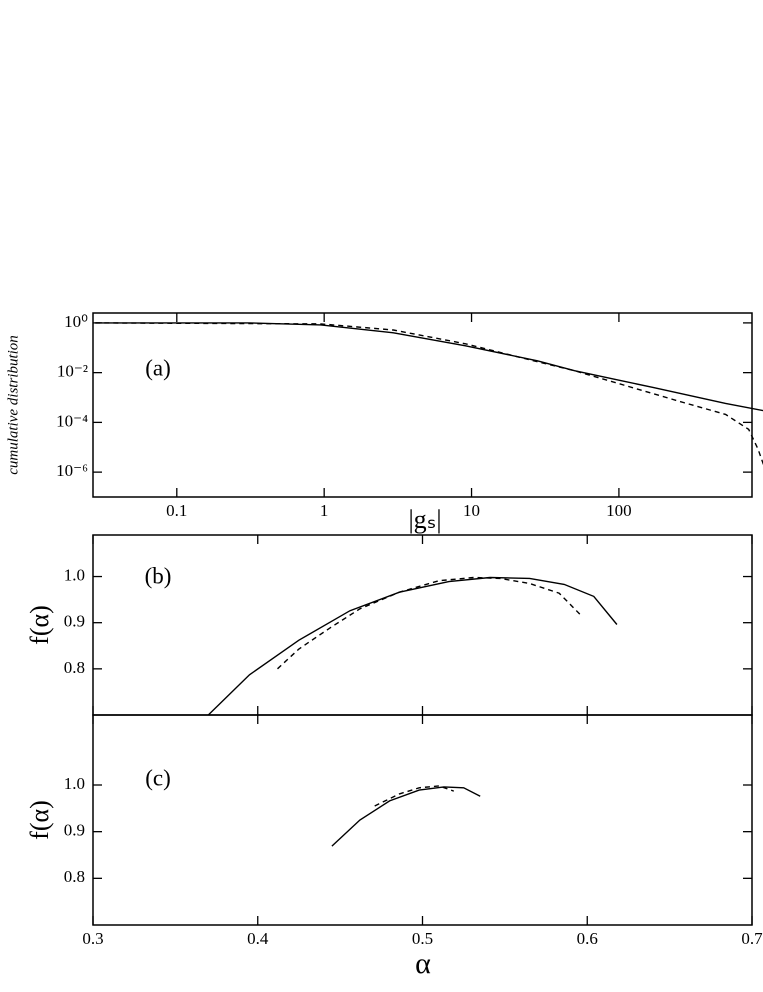  I want to click on x-tick-label: 10, so click(471, 510).